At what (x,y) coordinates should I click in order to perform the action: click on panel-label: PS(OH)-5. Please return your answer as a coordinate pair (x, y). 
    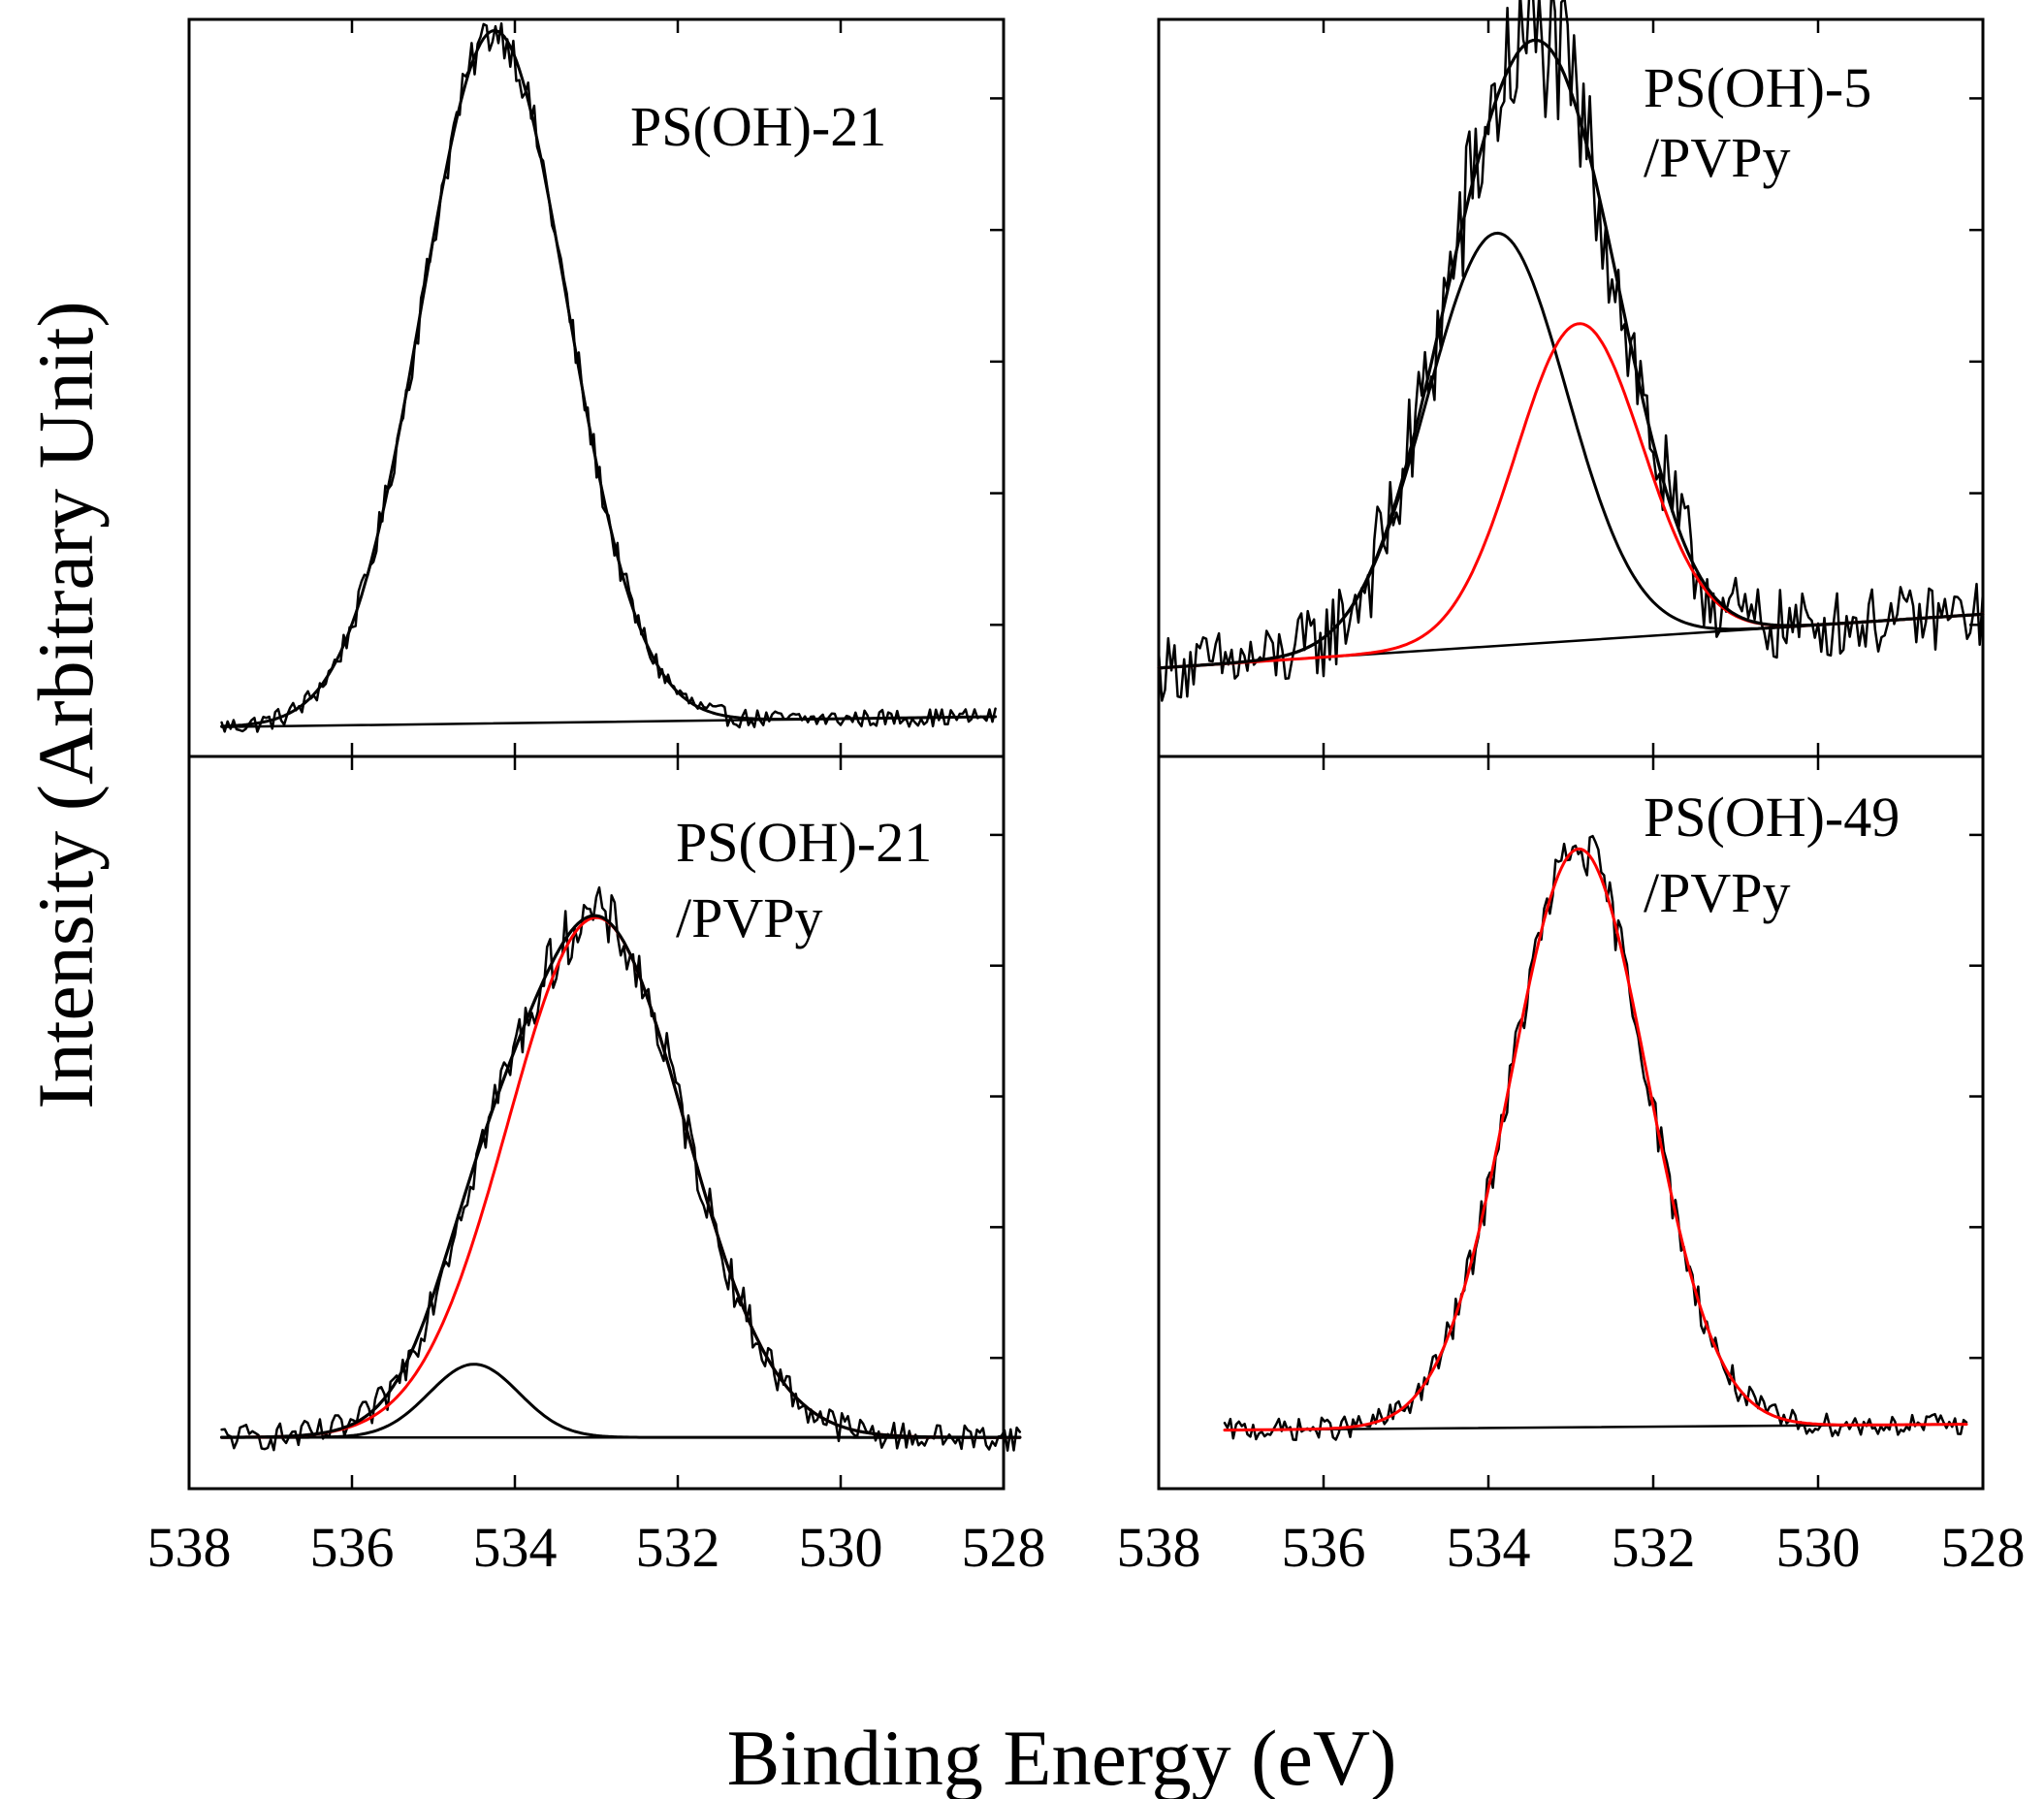
    Looking at the image, I should click on (1757, 87).